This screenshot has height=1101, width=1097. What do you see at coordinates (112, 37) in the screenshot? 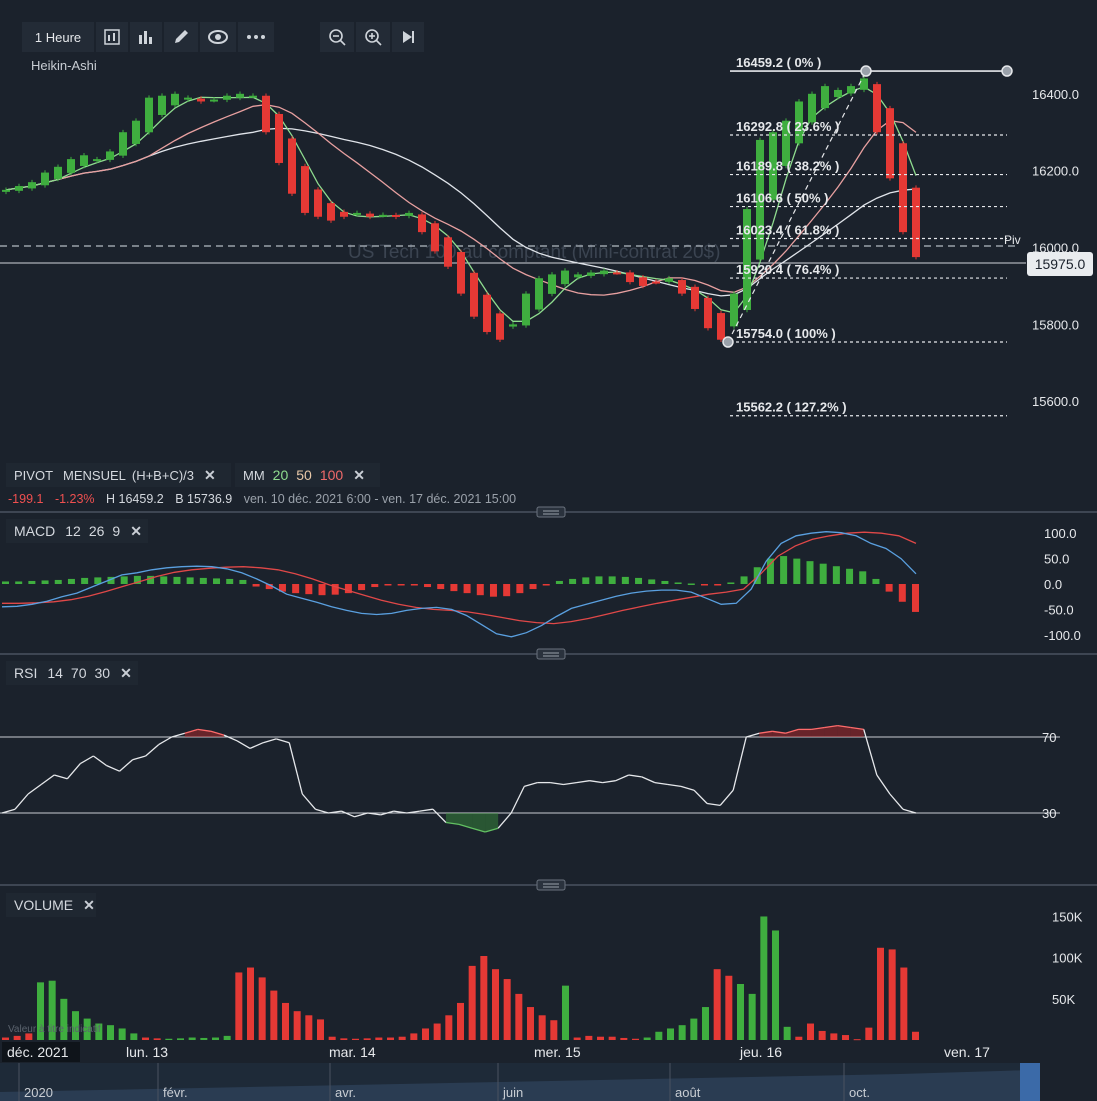
I see `candles-icon` at bounding box center [112, 37].